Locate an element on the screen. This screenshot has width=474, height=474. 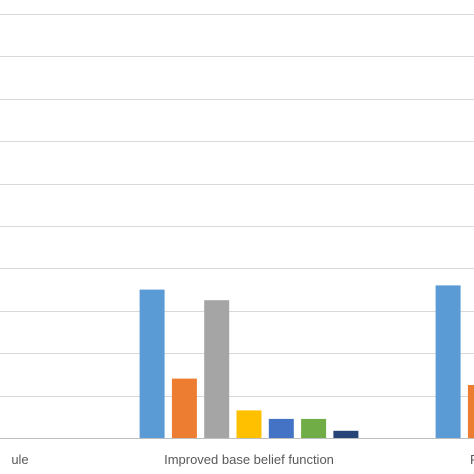
x-axis-tick-labels: ule Improved base belief function P is located at coordinates (242, 459).